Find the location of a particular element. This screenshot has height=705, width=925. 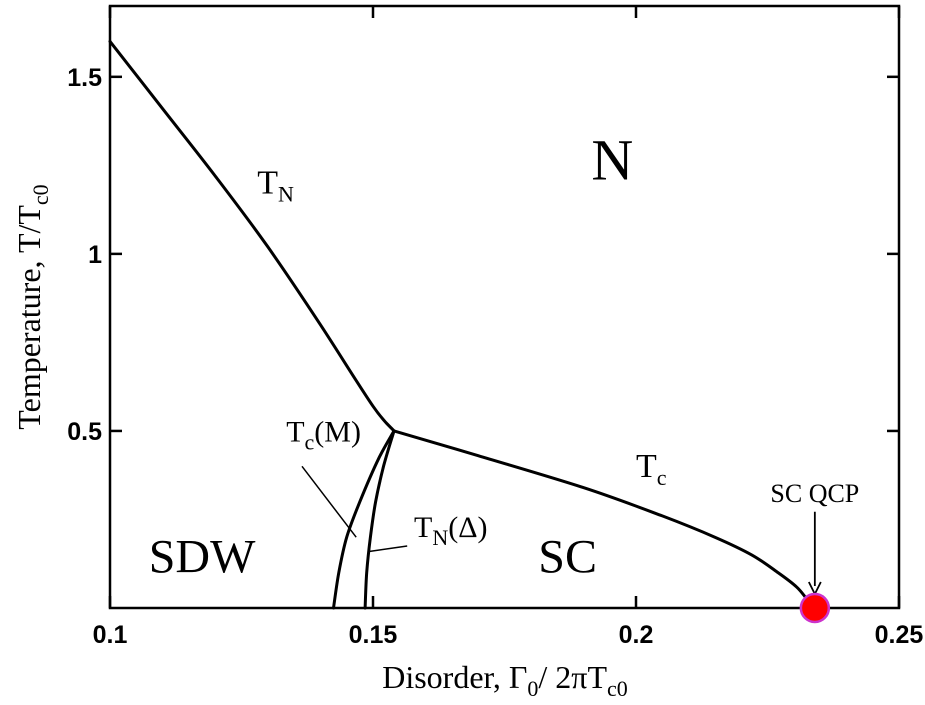

label-leaders is located at coordinates (354, 509).